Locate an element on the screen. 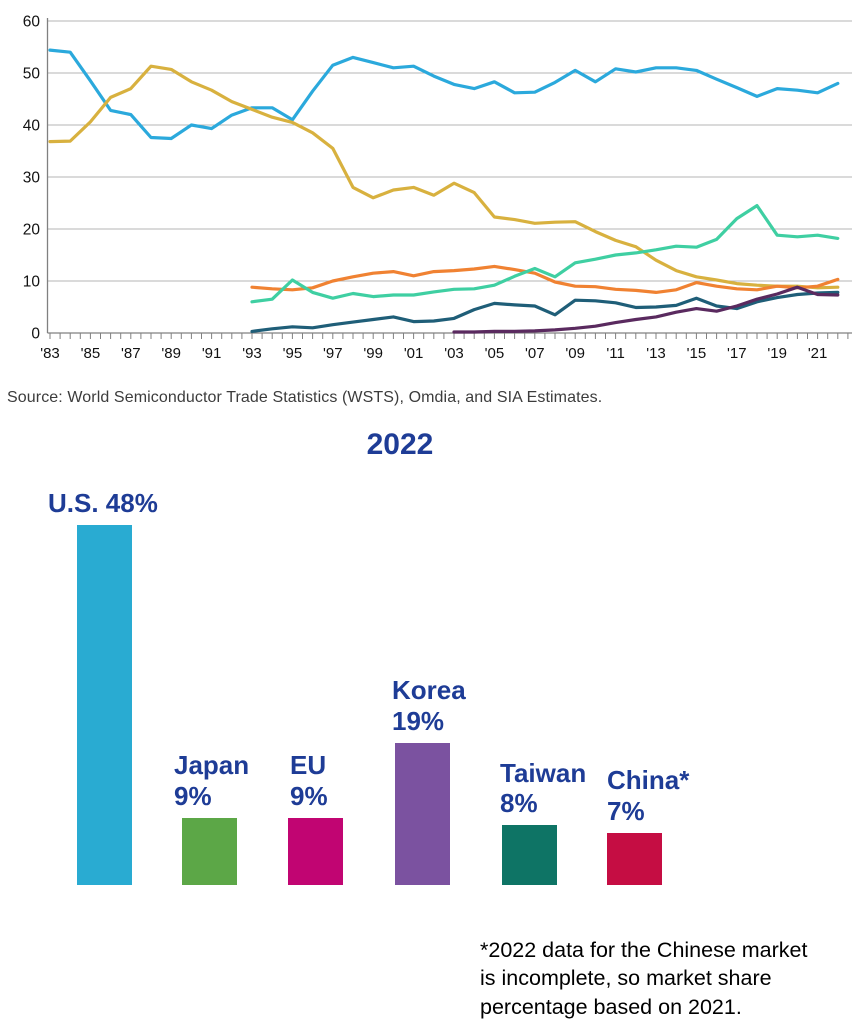 The width and height of the screenshot is (860, 1024). x-tick-label-2019: '19 is located at coordinates (777, 353).